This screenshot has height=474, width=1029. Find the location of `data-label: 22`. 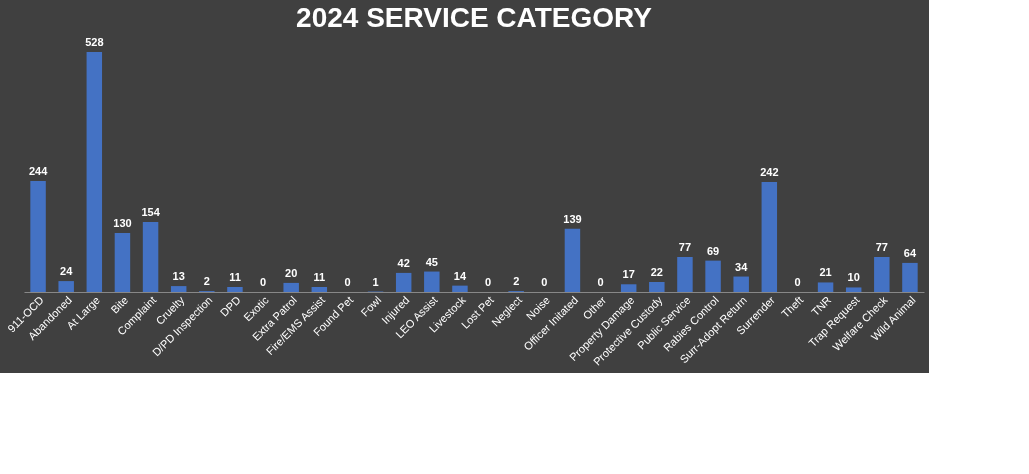

data-label: 22 is located at coordinates (656, 272).